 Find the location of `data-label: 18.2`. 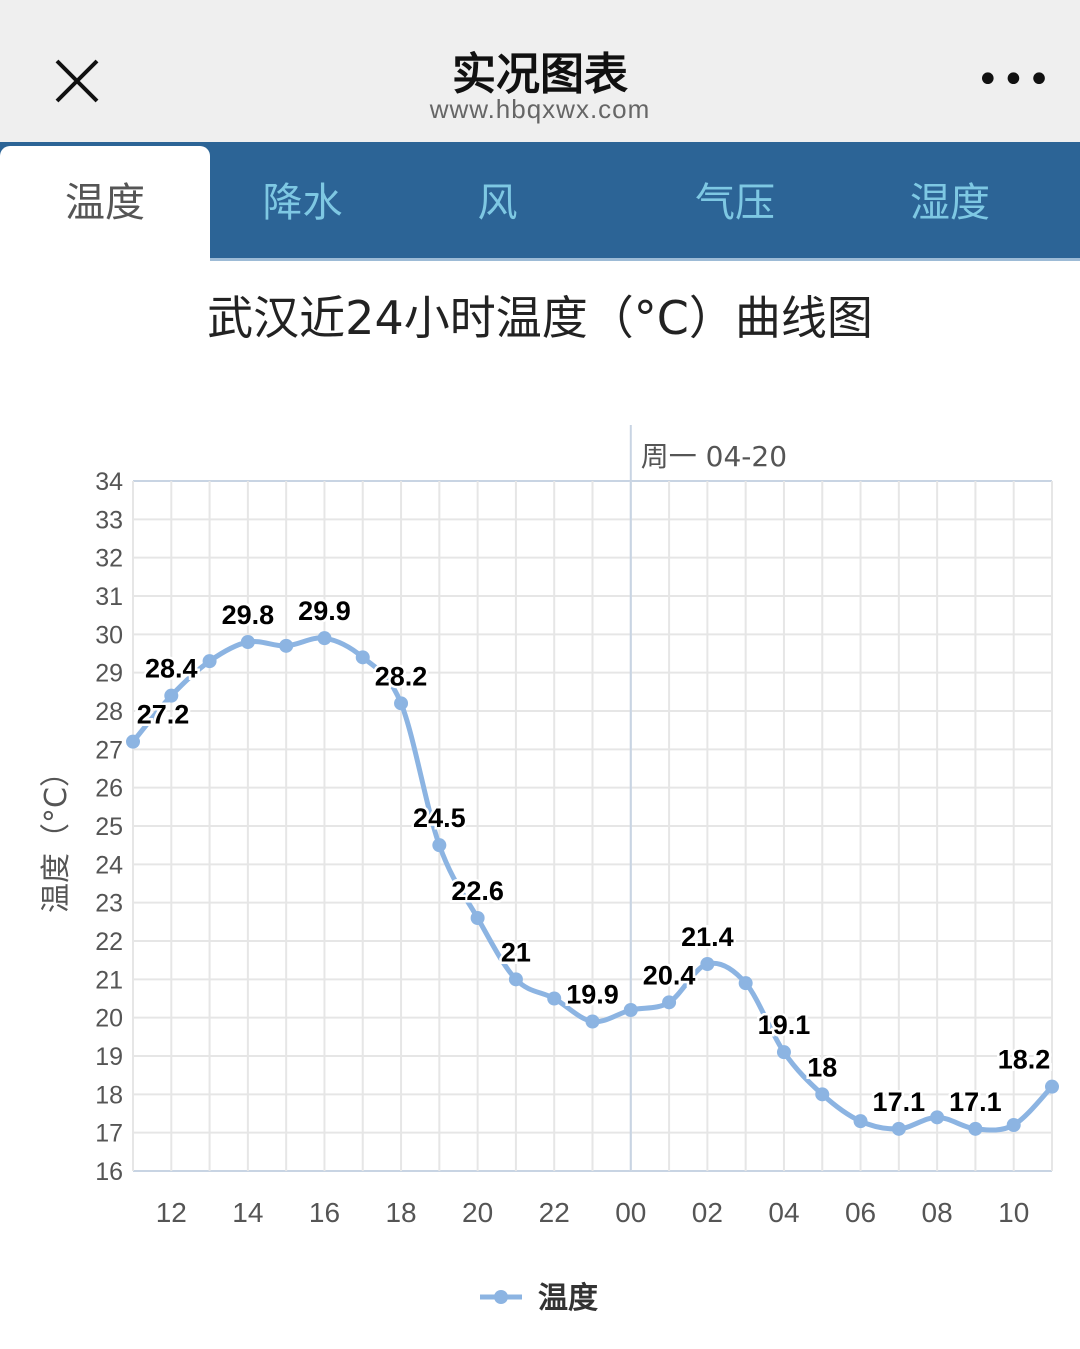

data-label: 18.2 is located at coordinates (1024, 1060).